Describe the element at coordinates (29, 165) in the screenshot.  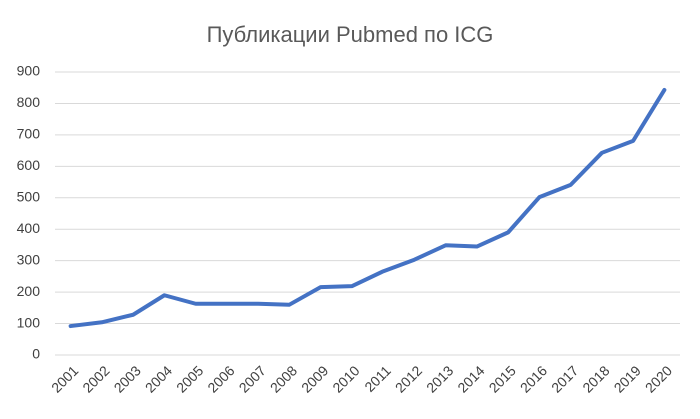
I see `y-tick-label: 600` at that location.